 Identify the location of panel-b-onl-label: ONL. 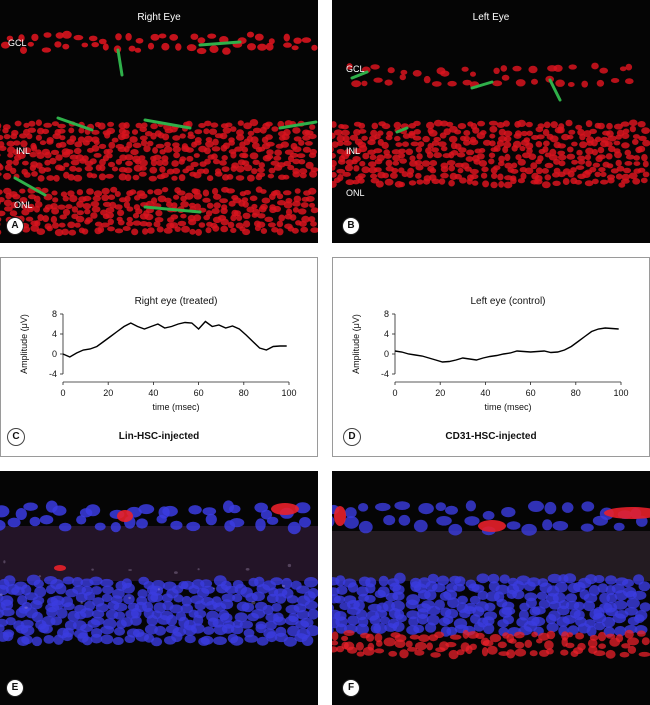
(355, 193).